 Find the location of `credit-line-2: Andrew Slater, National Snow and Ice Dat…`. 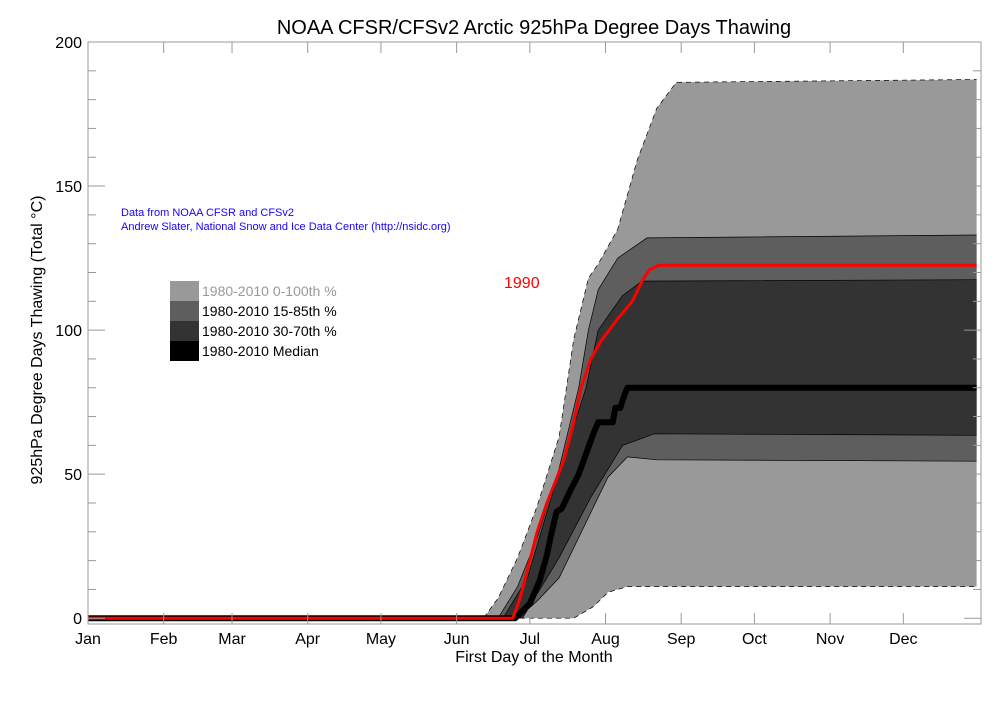

credit-line-2: Andrew Slater, National Snow and Ice Dat… is located at coordinates (286, 227).